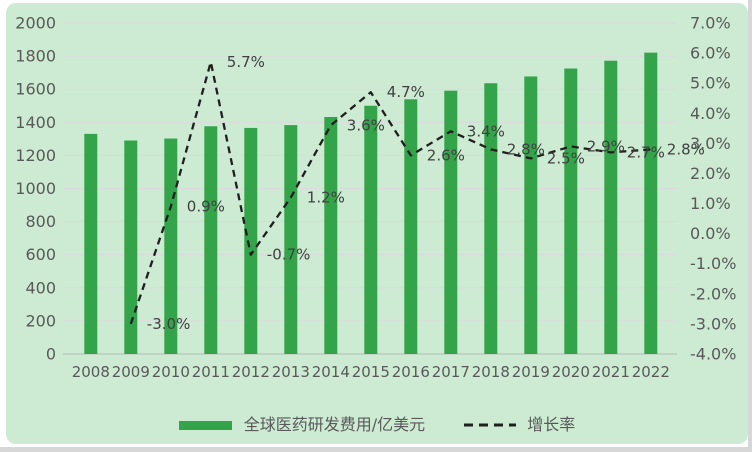 The width and height of the screenshot is (752, 452). Describe the element at coordinates (646, 152) in the screenshot. I see `growth-rate-point-label: 2.7%` at that location.